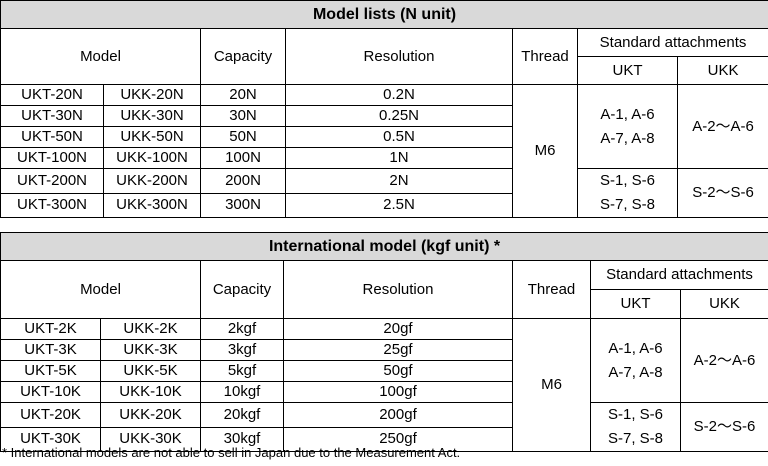 The image size is (768, 466). I want to click on table-cell: UKK-300N, so click(152, 205).